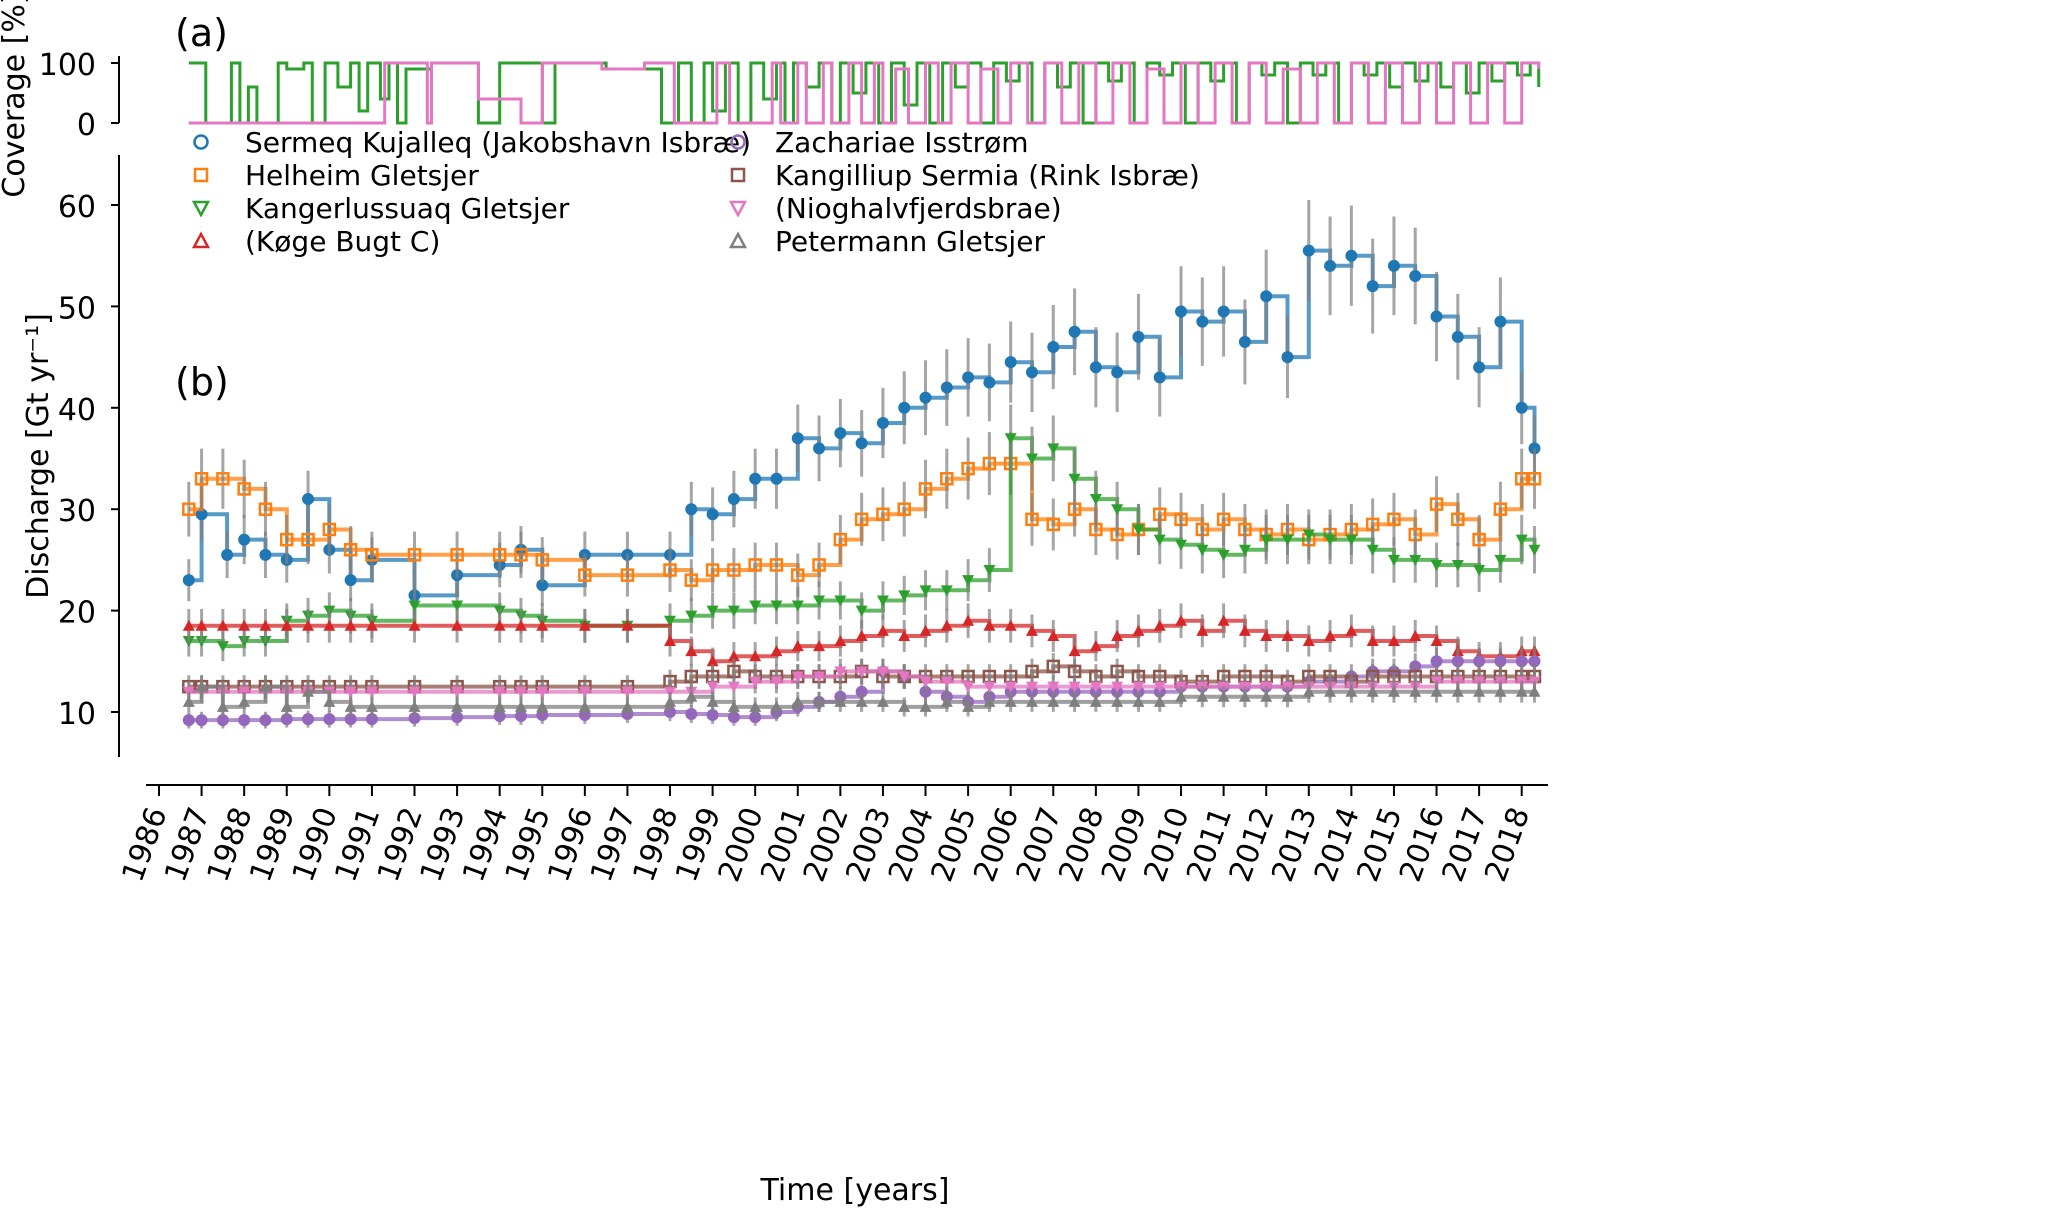 The image size is (2067, 1214). Describe the element at coordinates (201, 33) in the screenshot. I see `panel-a-label: (a)` at that location.